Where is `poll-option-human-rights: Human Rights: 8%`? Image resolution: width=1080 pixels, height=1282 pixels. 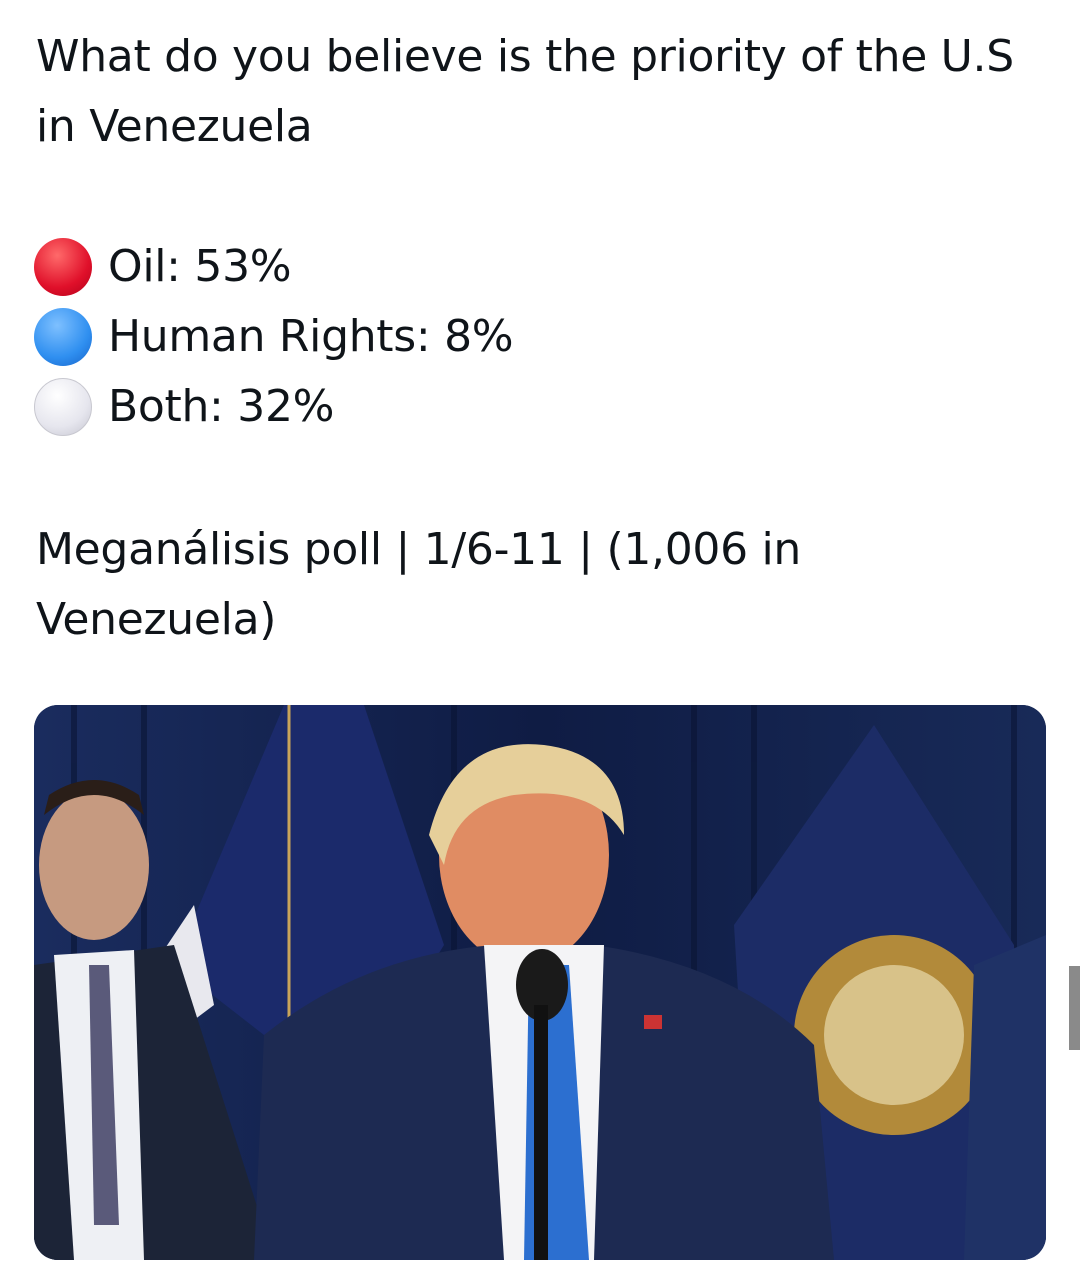 poll-option-human-rights: Human Rights: 8% is located at coordinates (274, 337).